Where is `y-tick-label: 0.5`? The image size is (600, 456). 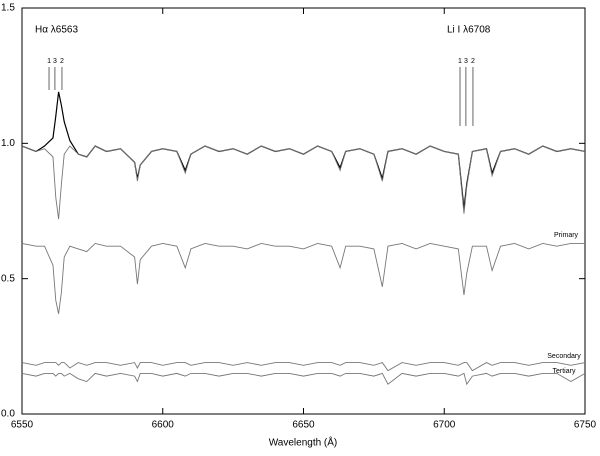 y-tick-label: 0.5 is located at coordinates (8, 278).